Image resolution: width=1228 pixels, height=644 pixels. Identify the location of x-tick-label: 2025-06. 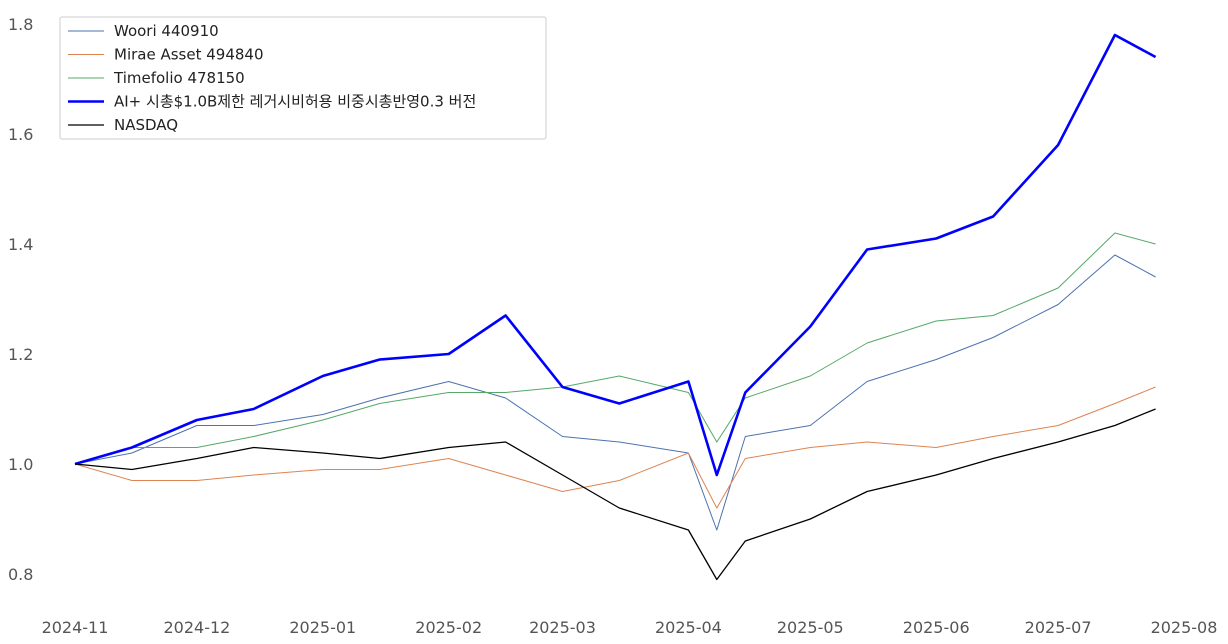
(936, 627).